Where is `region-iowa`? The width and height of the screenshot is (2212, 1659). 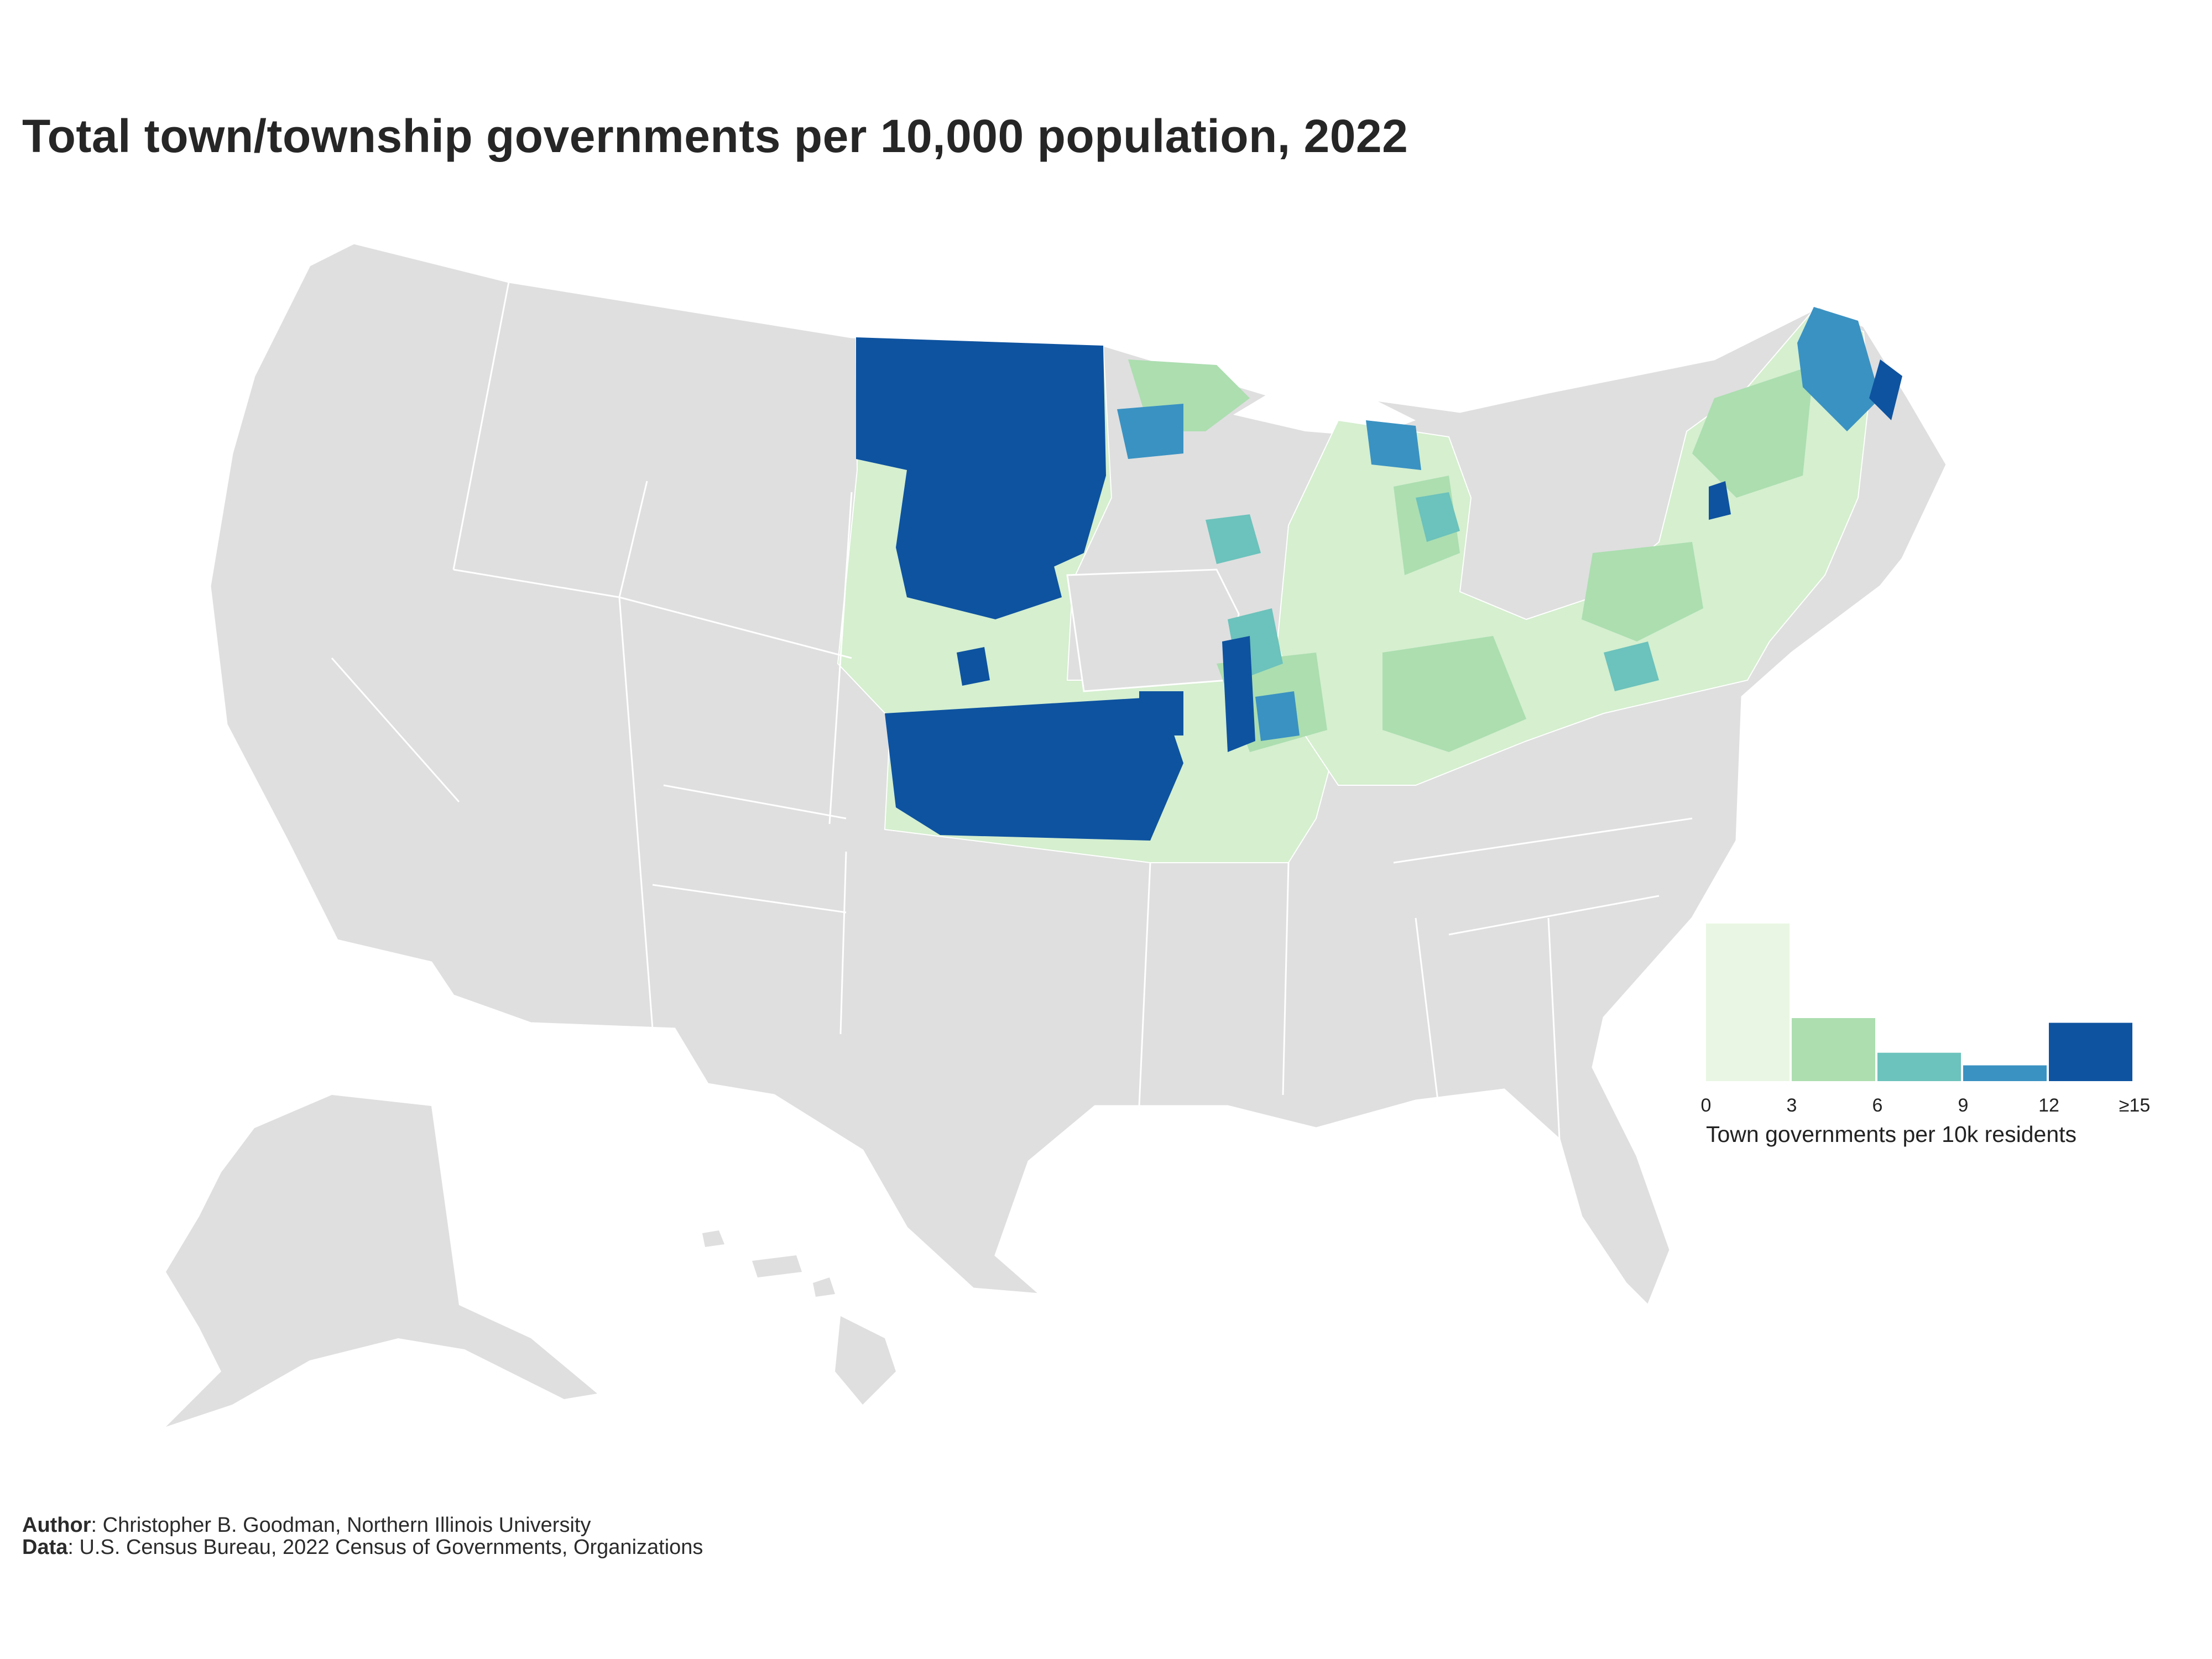 region-iowa is located at coordinates (1153, 630).